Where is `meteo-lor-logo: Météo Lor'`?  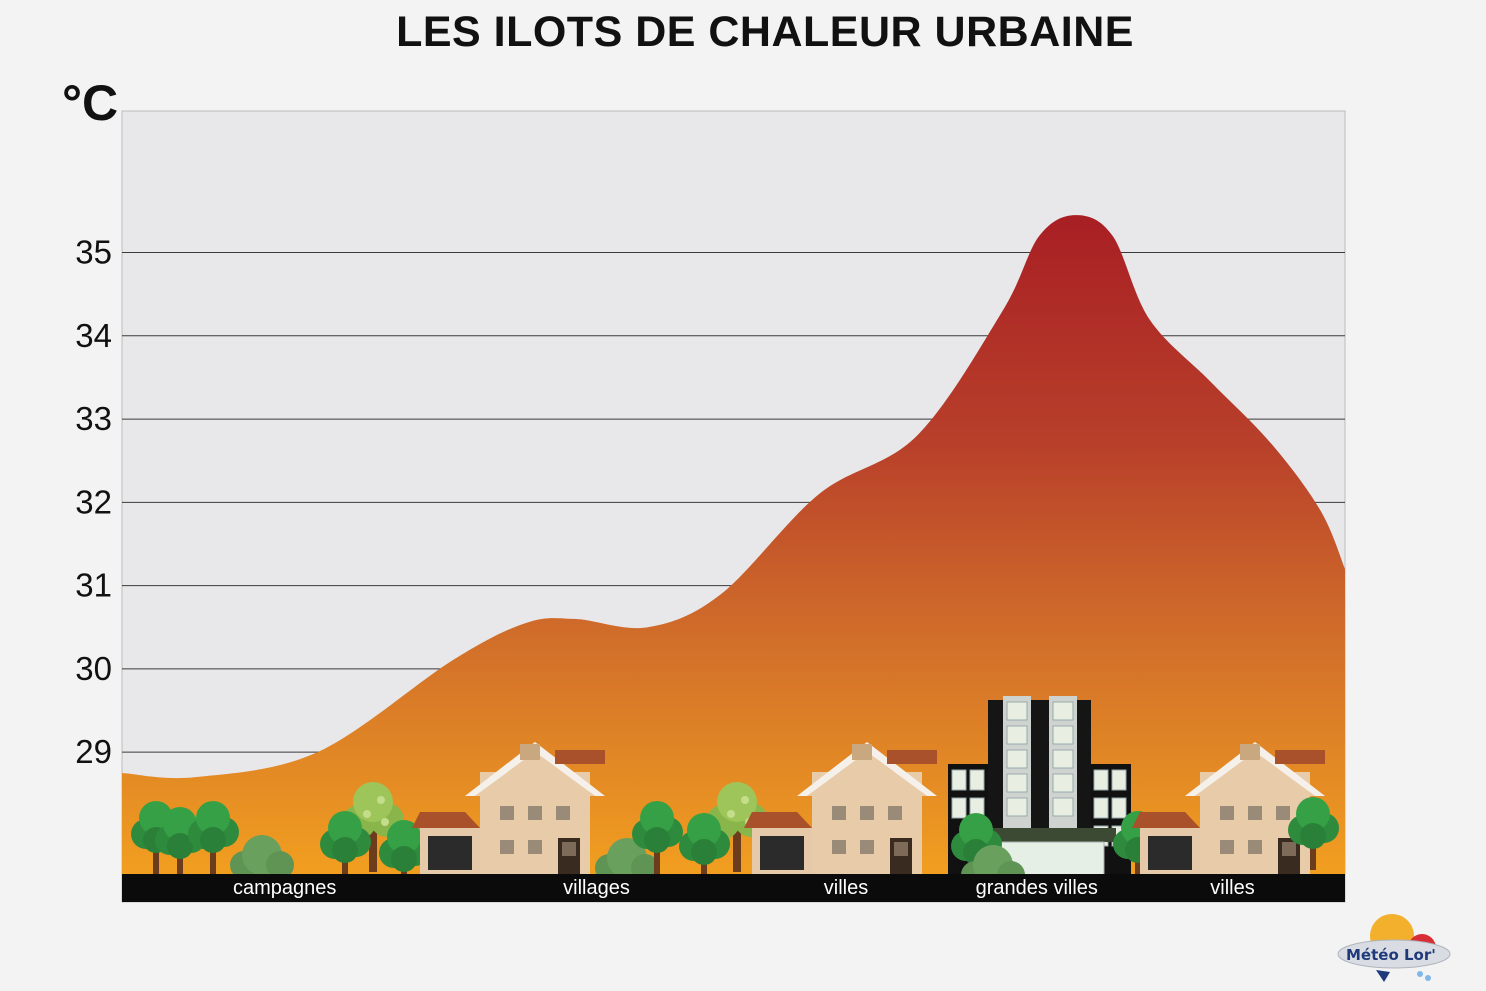
meteo-lor-logo: Météo Lor' is located at coordinates (1394, 948).